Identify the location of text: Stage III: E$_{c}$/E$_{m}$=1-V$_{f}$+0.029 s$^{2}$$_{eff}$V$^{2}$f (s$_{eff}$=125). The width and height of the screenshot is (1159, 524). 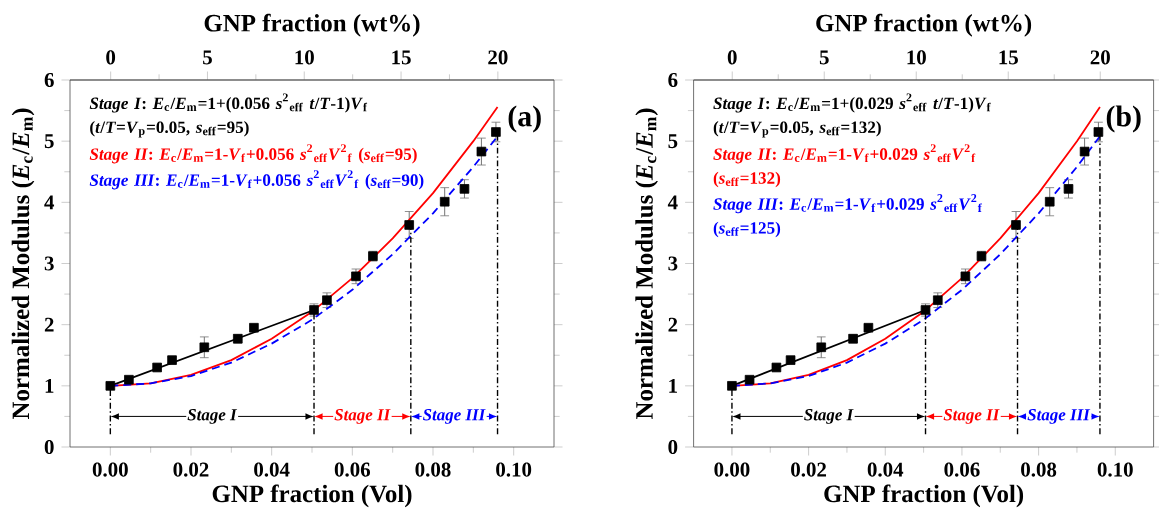
(847, 216).